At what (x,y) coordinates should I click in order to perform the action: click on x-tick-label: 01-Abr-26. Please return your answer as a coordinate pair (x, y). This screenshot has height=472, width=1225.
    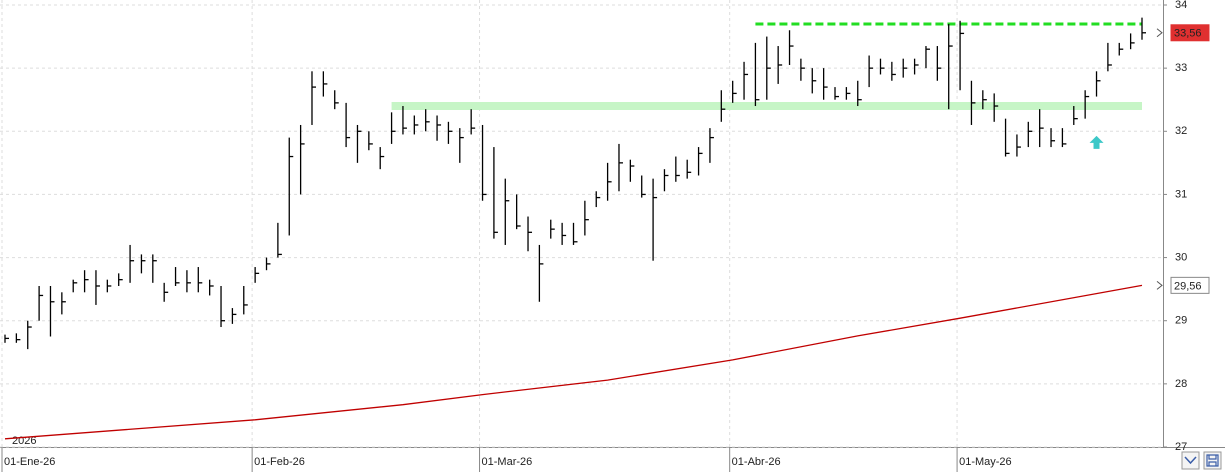
    Looking at the image, I should click on (756, 462).